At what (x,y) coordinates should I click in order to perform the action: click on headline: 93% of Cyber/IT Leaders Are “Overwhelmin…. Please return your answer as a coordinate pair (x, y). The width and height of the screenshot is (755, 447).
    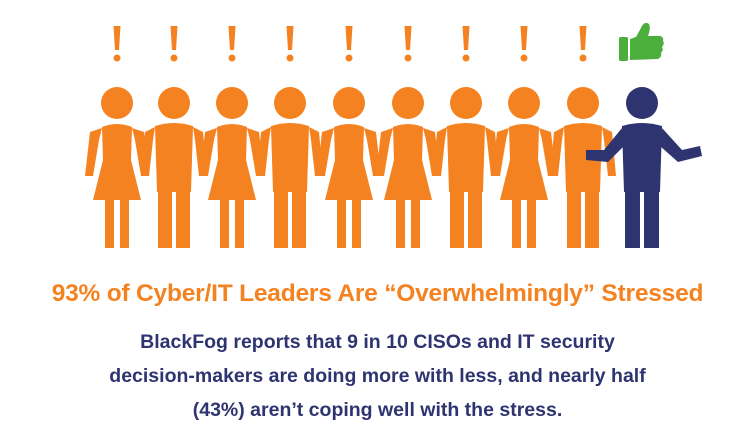
    Looking at the image, I should click on (377, 293).